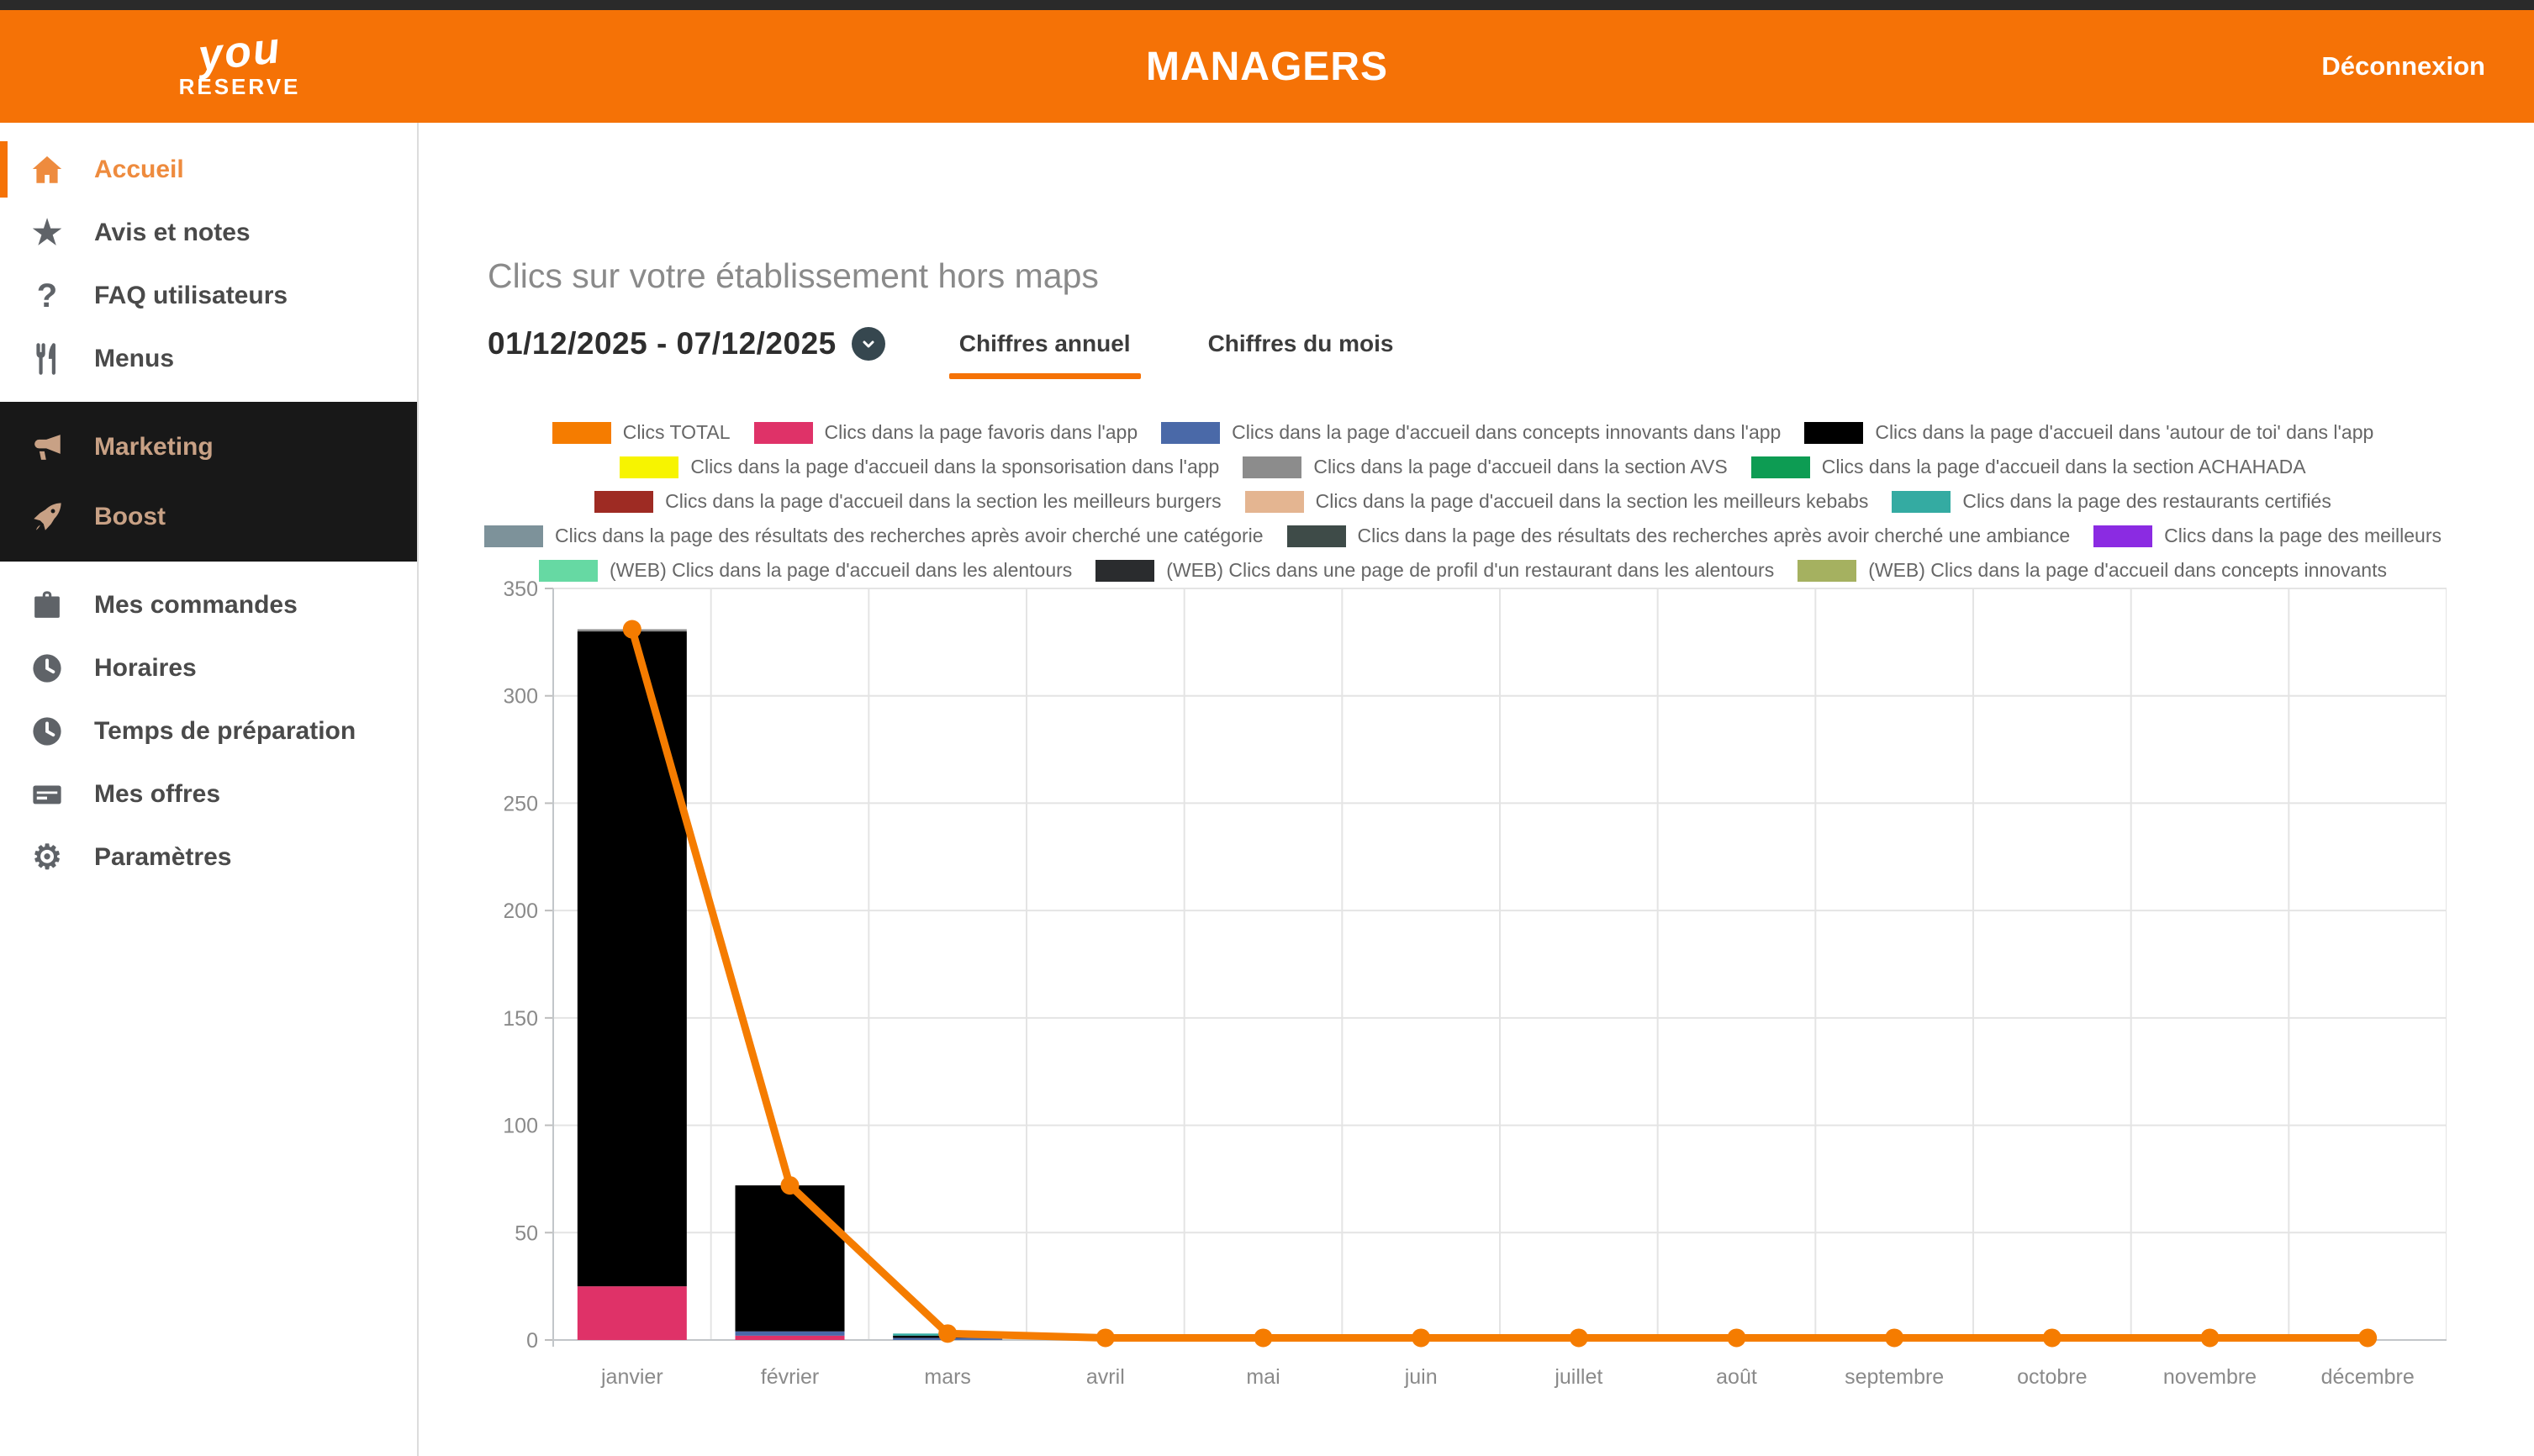 The width and height of the screenshot is (2534, 1456). What do you see at coordinates (662, 343) in the screenshot?
I see `date-range-value: 01/12/2025 - 07/12/2025` at bounding box center [662, 343].